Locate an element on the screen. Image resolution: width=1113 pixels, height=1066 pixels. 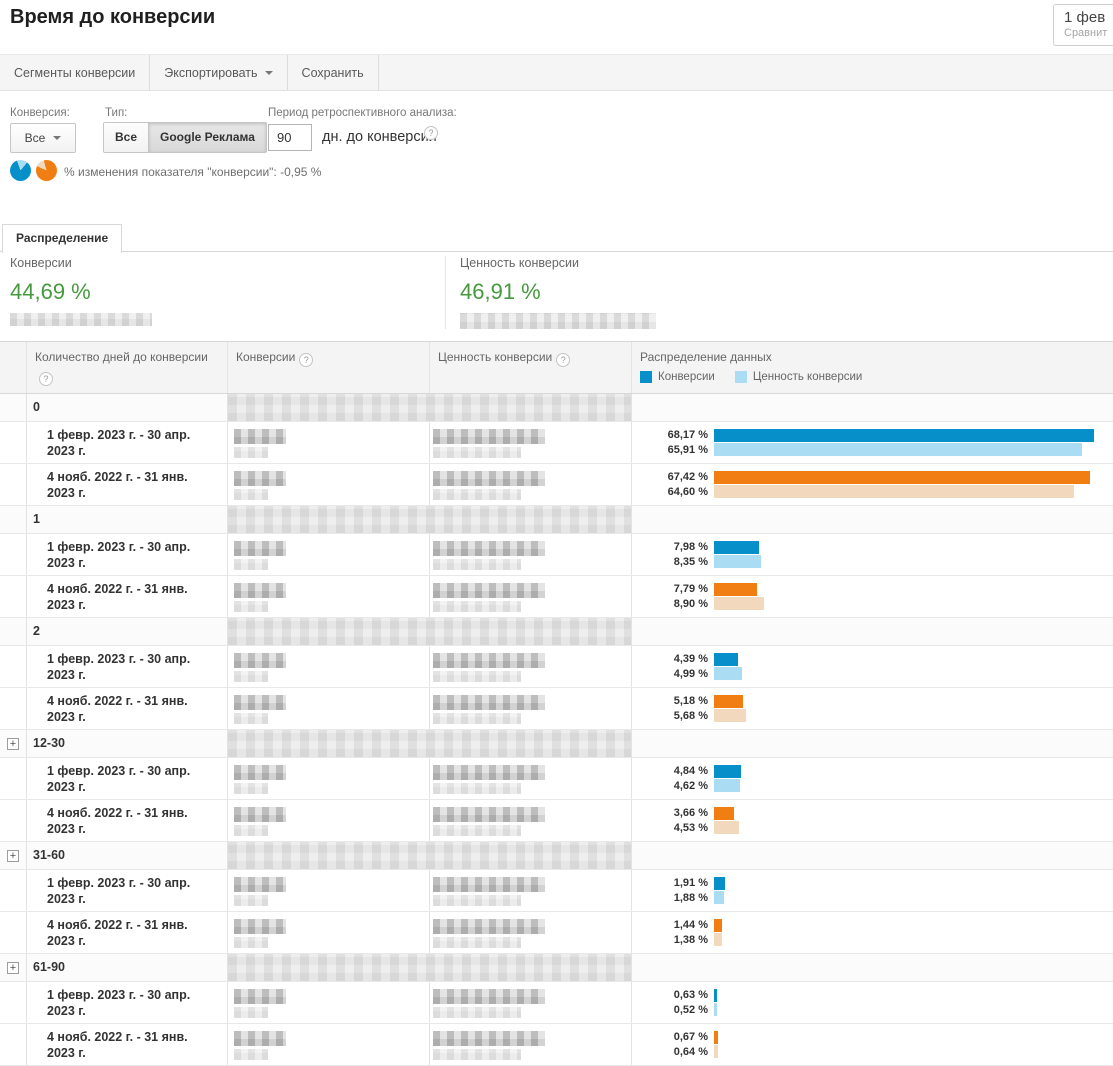
export-button: Экспортировать is located at coordinates (219, 72).